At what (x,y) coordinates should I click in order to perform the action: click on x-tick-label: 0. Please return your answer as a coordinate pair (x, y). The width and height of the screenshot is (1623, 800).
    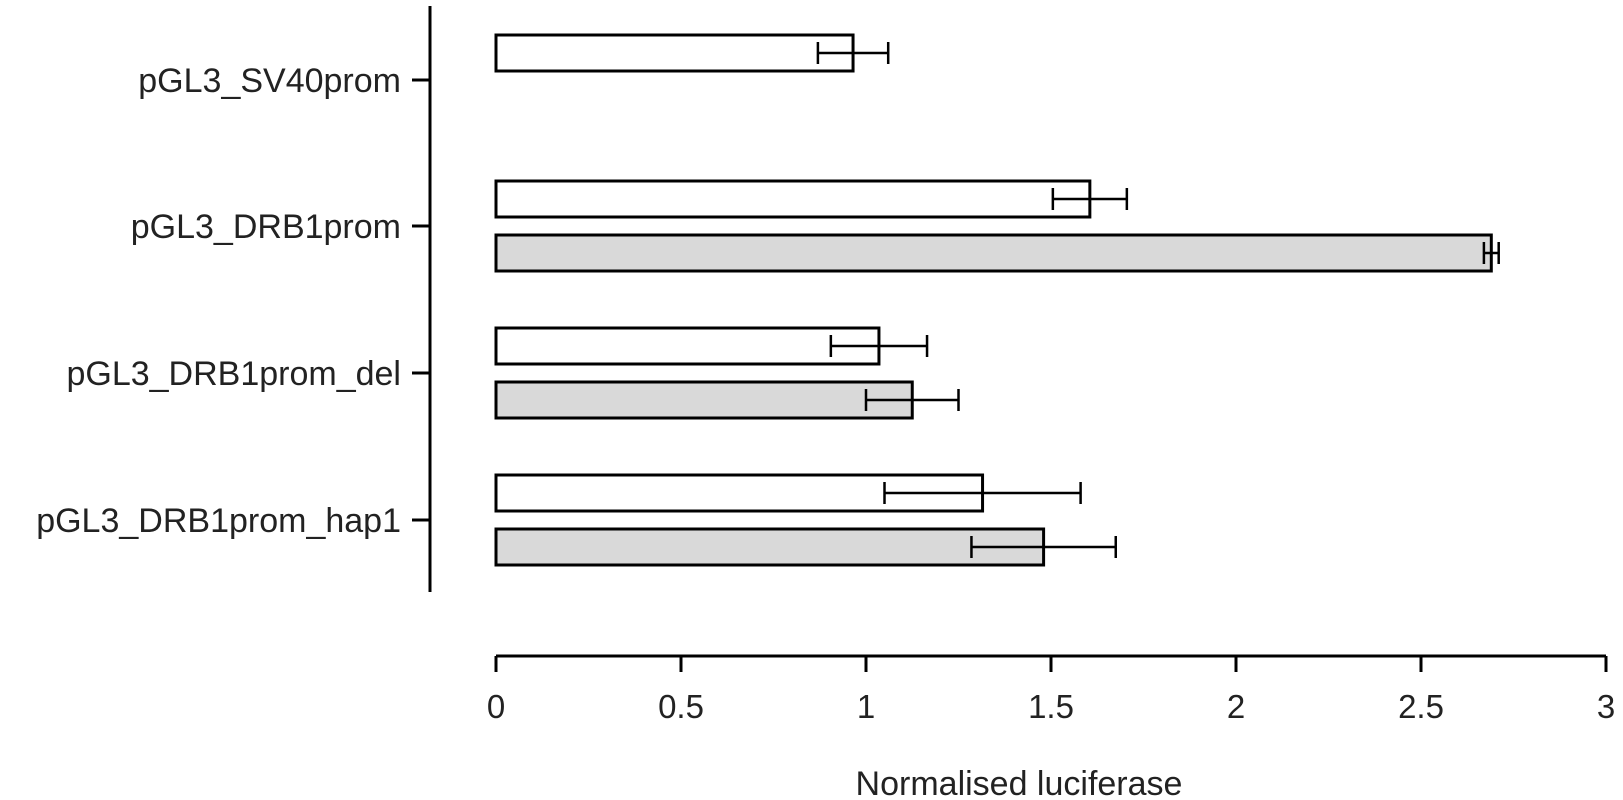
    Looking at the image, I should click on (496, 706).